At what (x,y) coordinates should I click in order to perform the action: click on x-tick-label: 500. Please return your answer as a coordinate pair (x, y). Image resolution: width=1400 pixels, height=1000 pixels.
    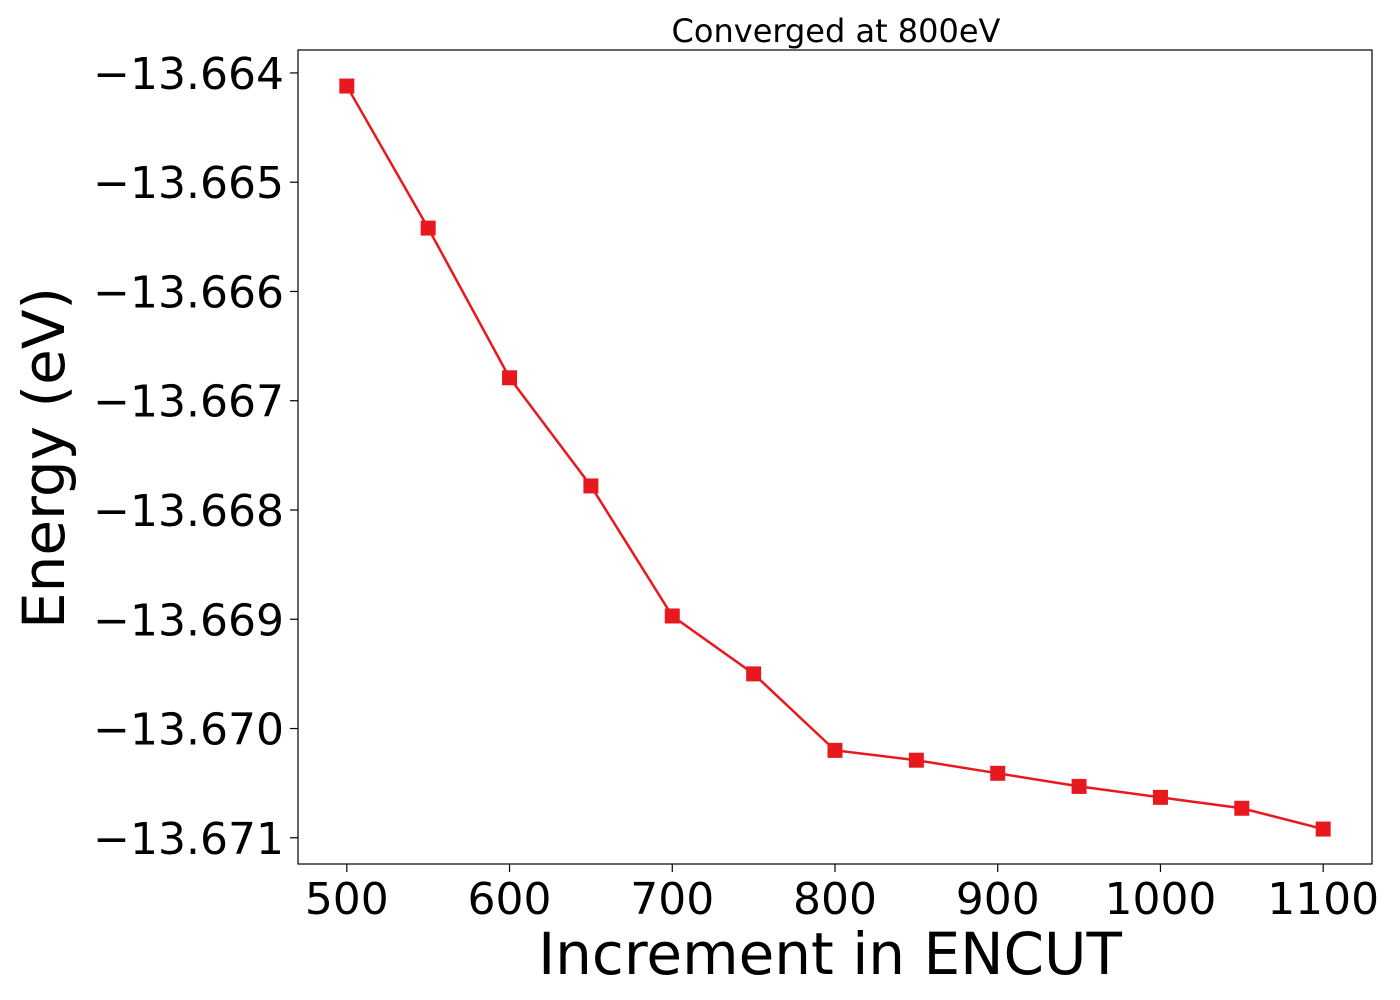
    Looking at the image, I should click on (347, 899).